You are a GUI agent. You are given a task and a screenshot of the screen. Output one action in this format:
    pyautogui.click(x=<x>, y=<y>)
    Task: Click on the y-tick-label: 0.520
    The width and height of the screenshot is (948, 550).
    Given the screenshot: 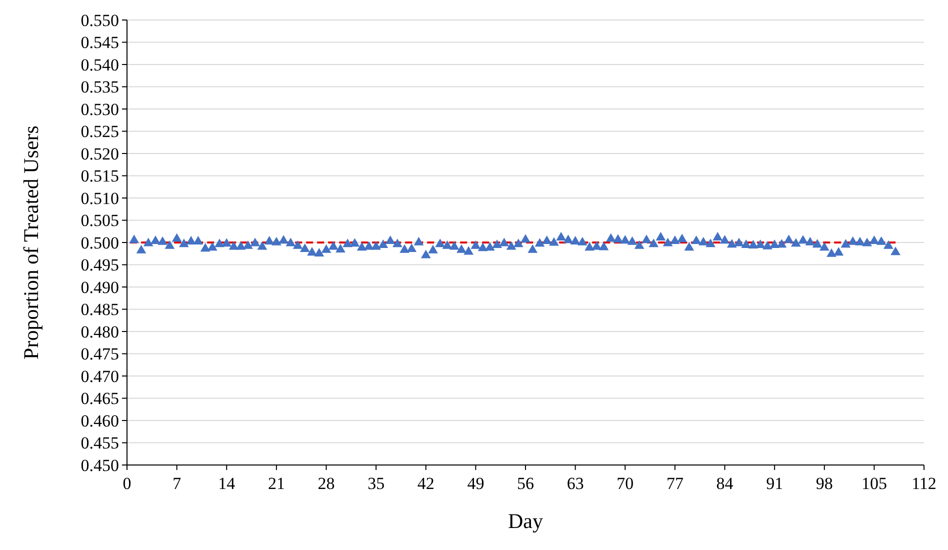 What is the action you would take?
    pyautogui.click(x=99, y=154)
    